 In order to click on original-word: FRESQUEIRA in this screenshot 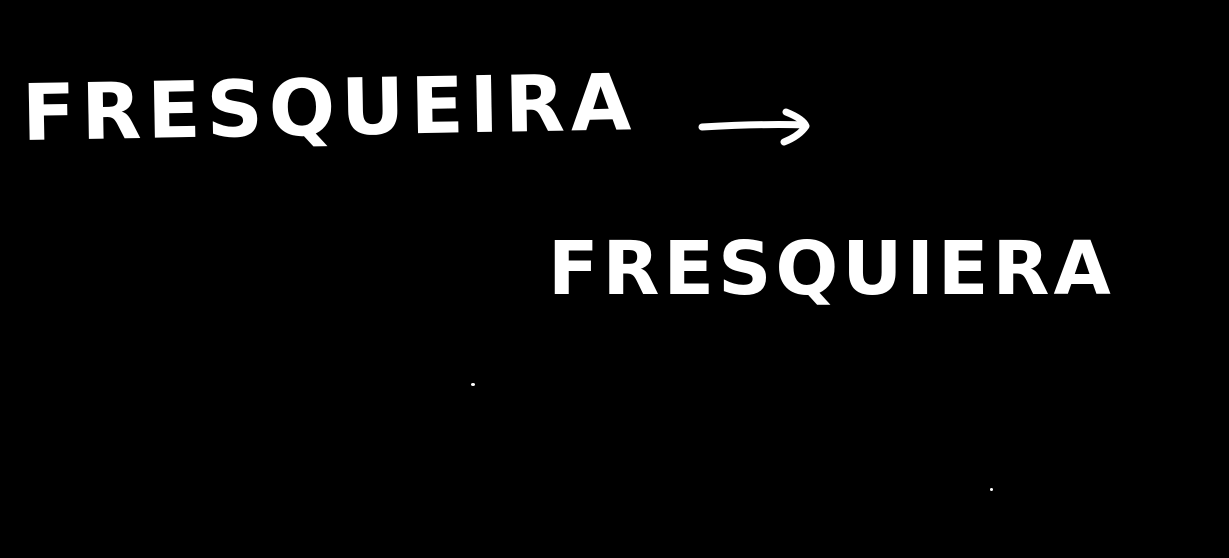, I will do `click(329, 108)`.